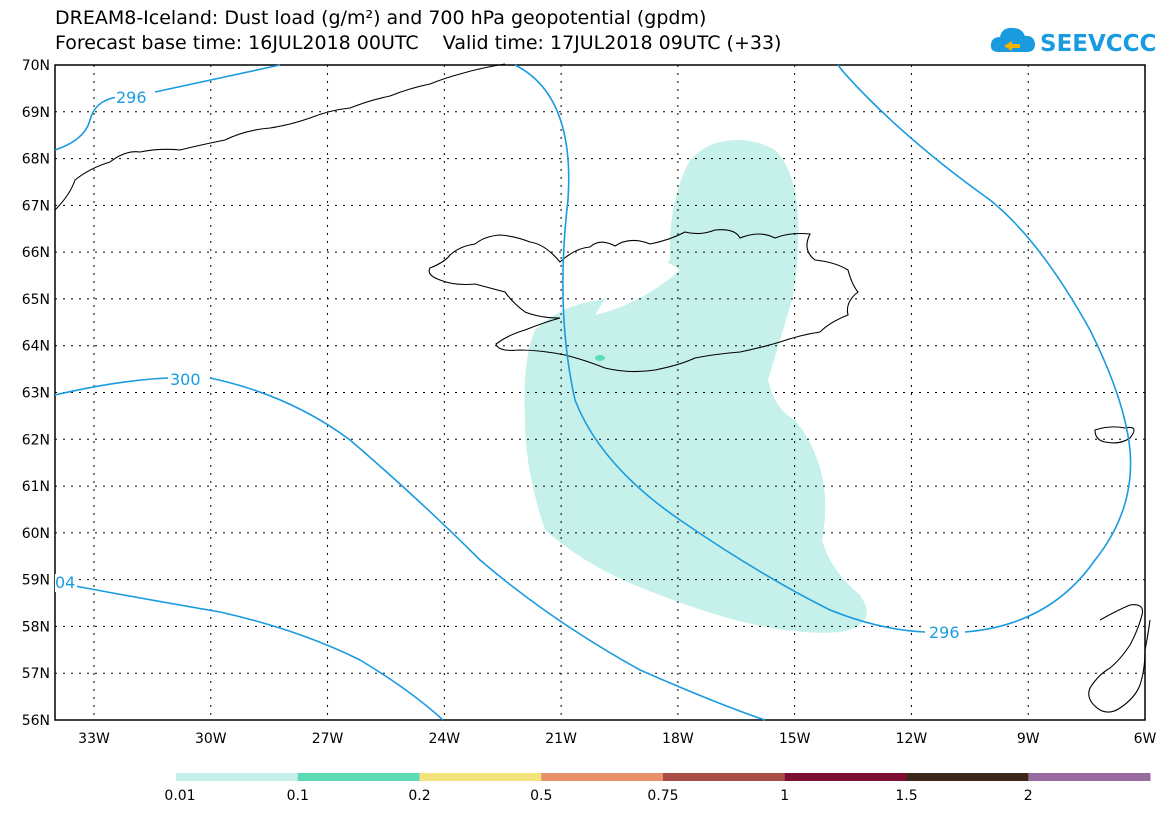 The width and height of the screenshot is (1175, 815). I want to click on lat-label: 64N, so click(36, 347).